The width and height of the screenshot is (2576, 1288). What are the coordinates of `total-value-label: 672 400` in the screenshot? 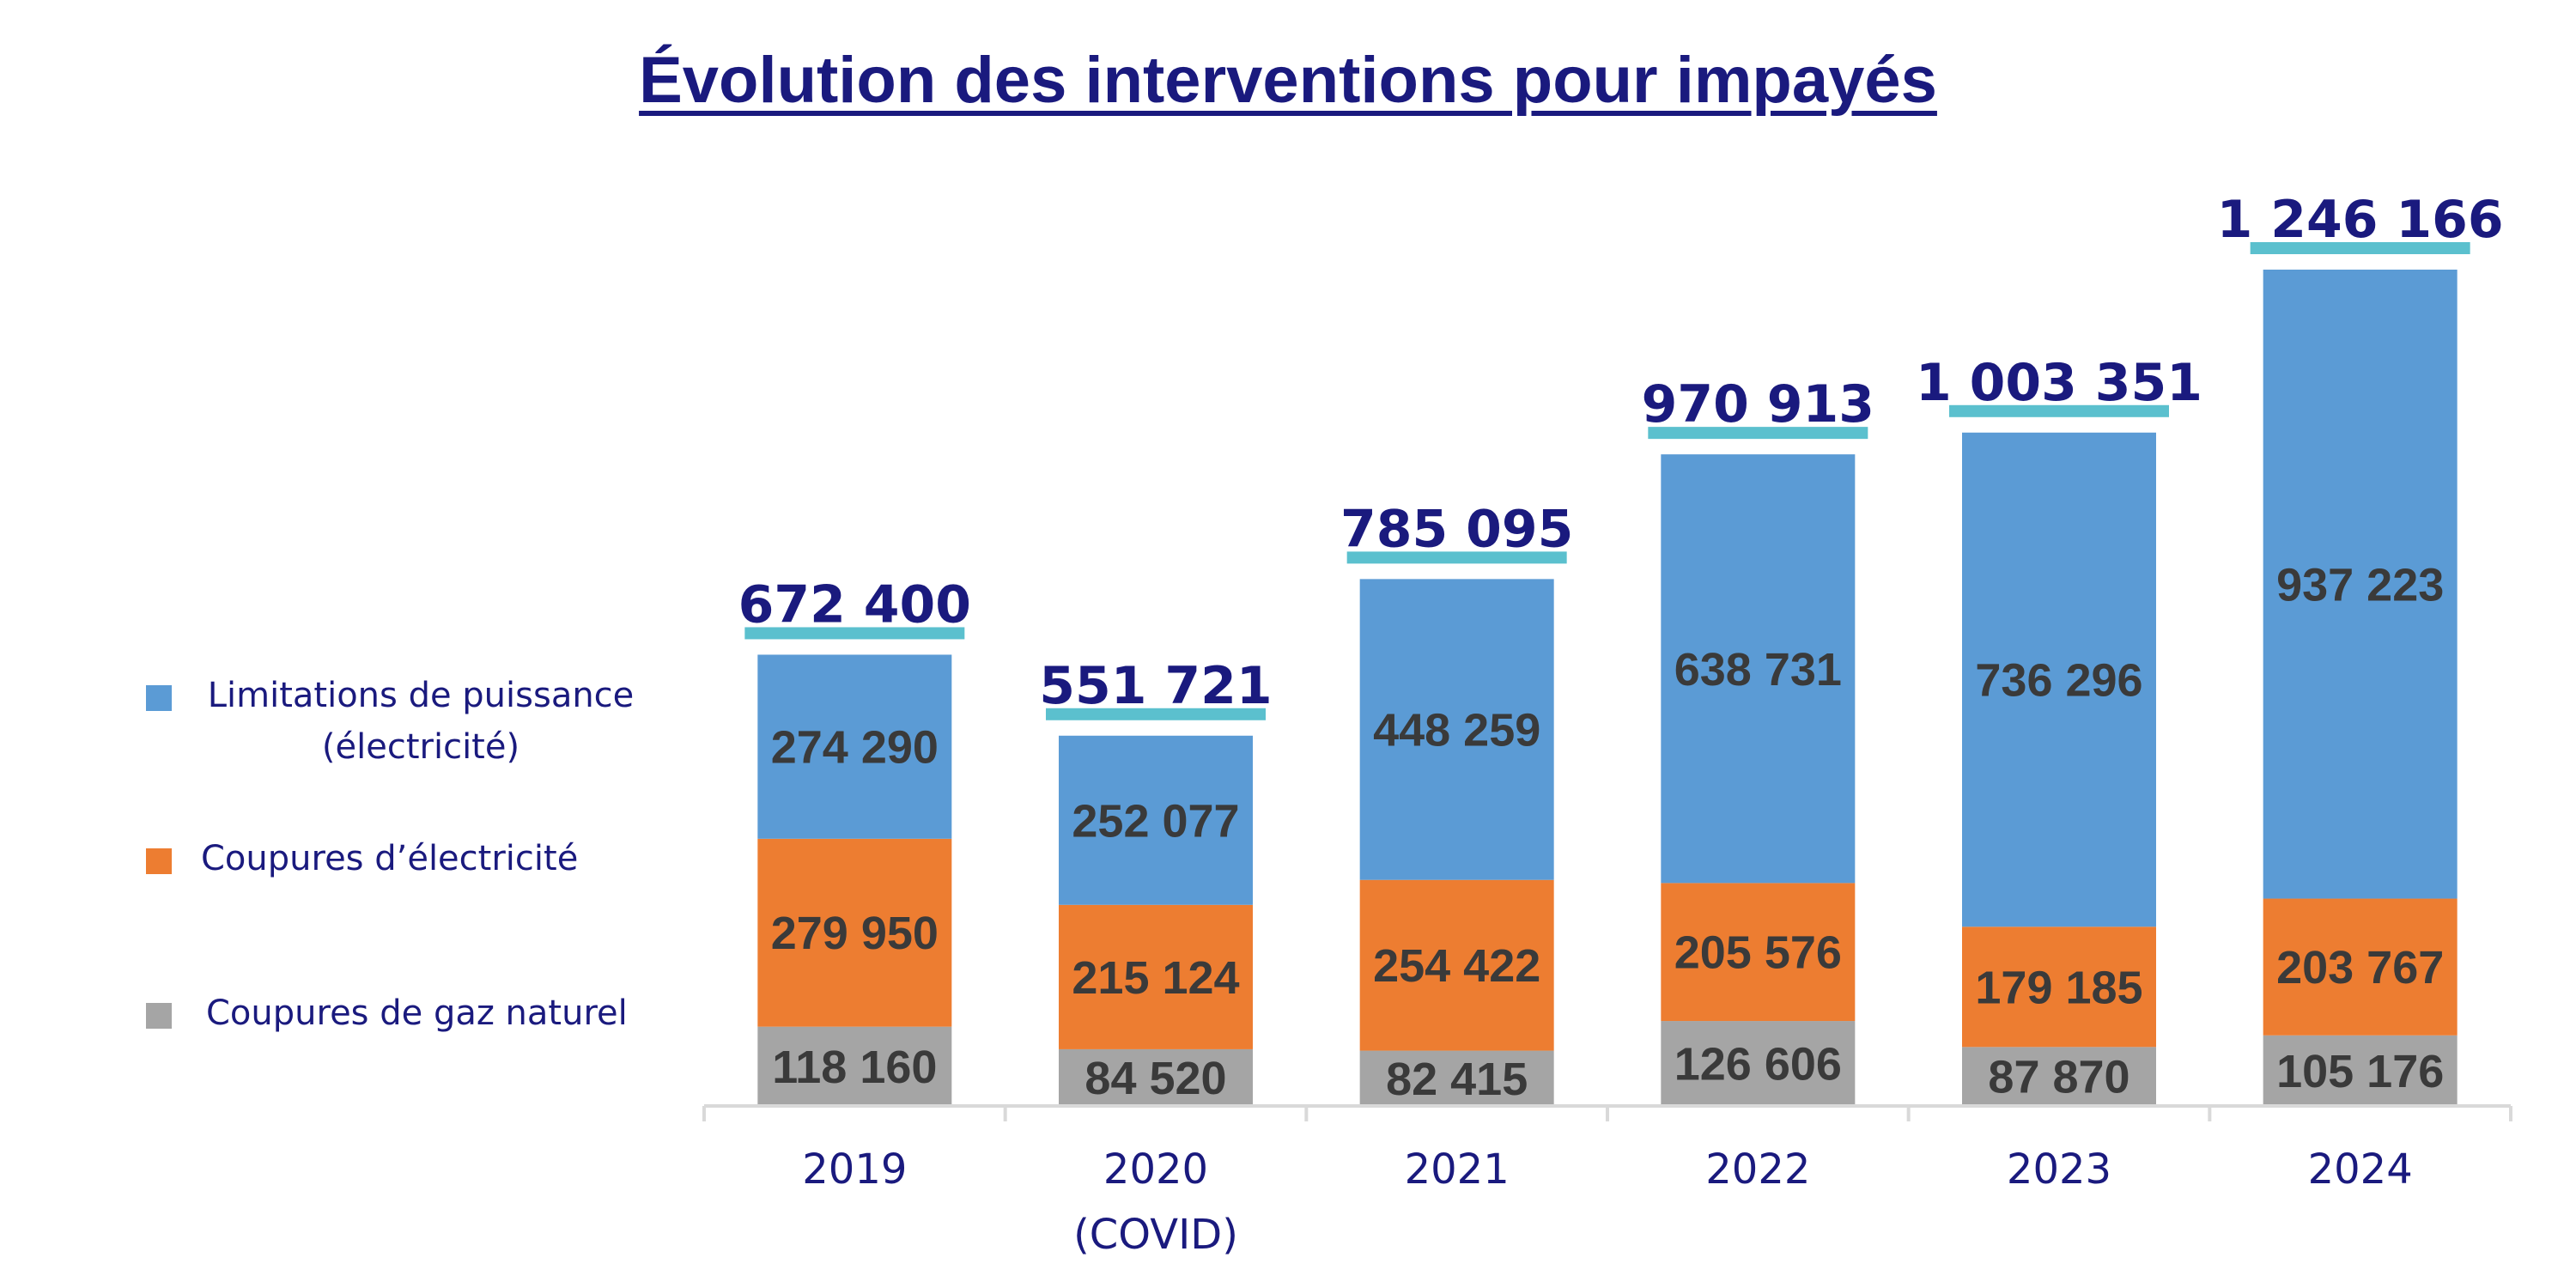 It's located at (854, 605).